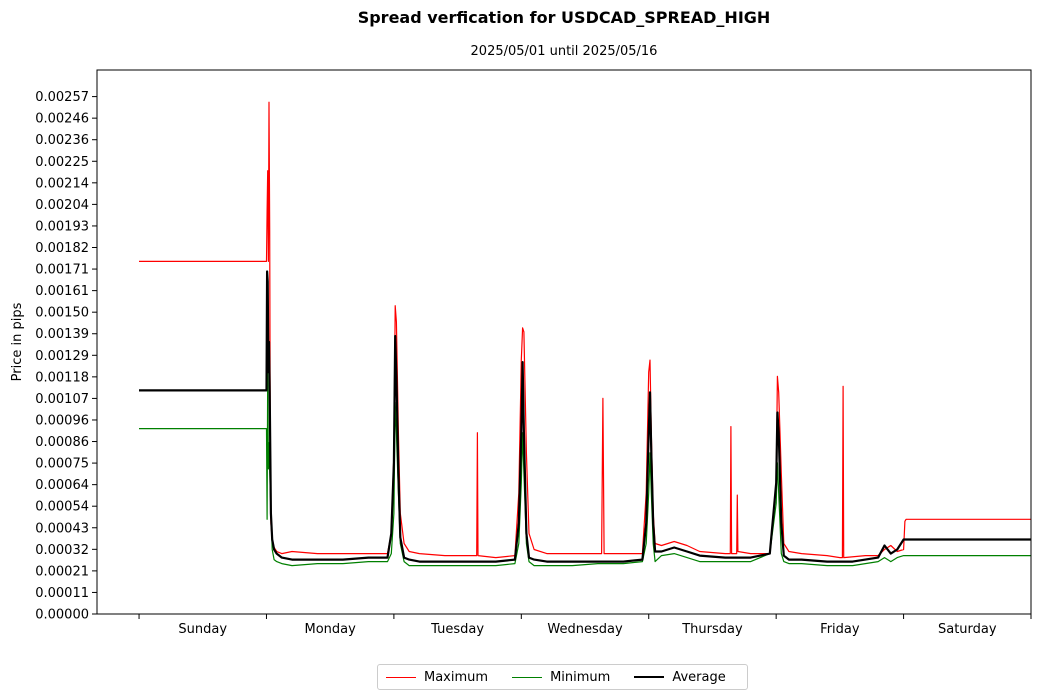 The image size is (1039, 700). I want to click on legend-swatch-minimum, so click(527, 677).